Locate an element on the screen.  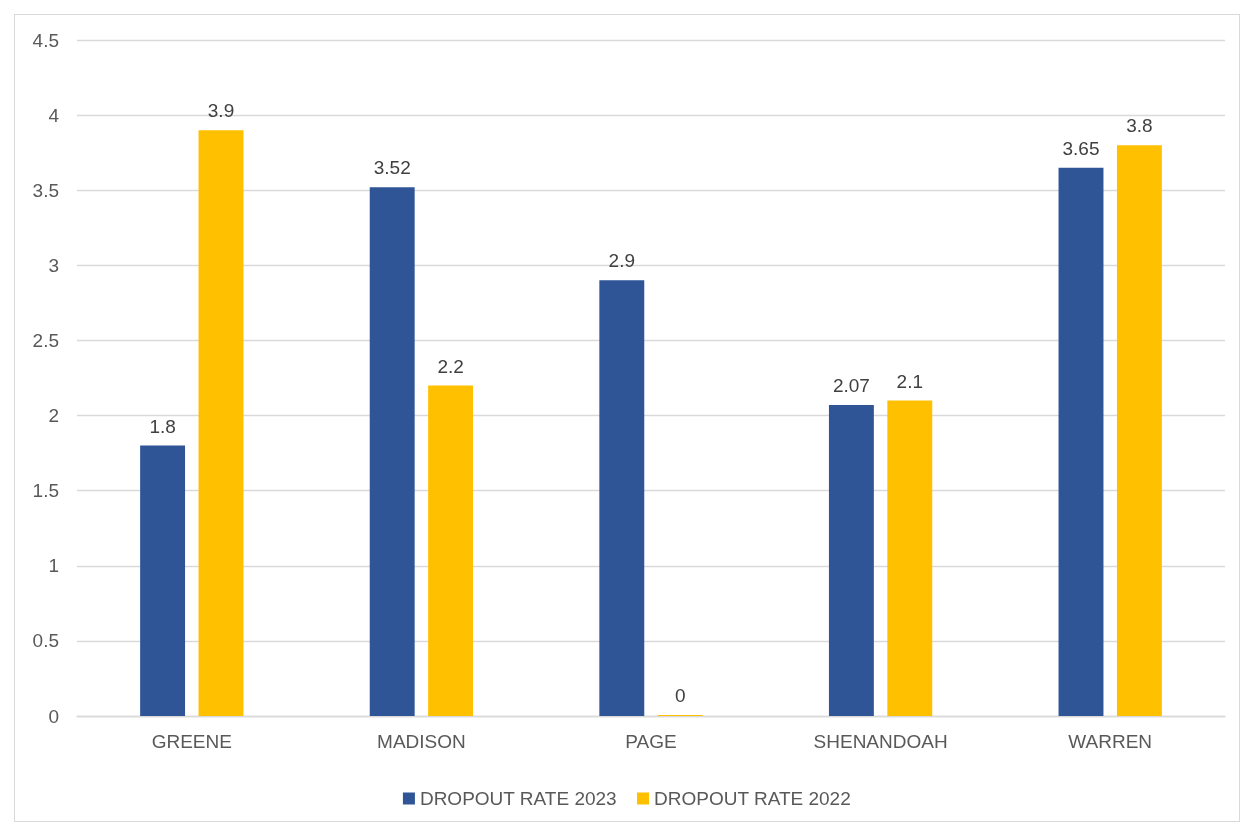
x-tick-label: PAGE is located at coordinates (651, 741).